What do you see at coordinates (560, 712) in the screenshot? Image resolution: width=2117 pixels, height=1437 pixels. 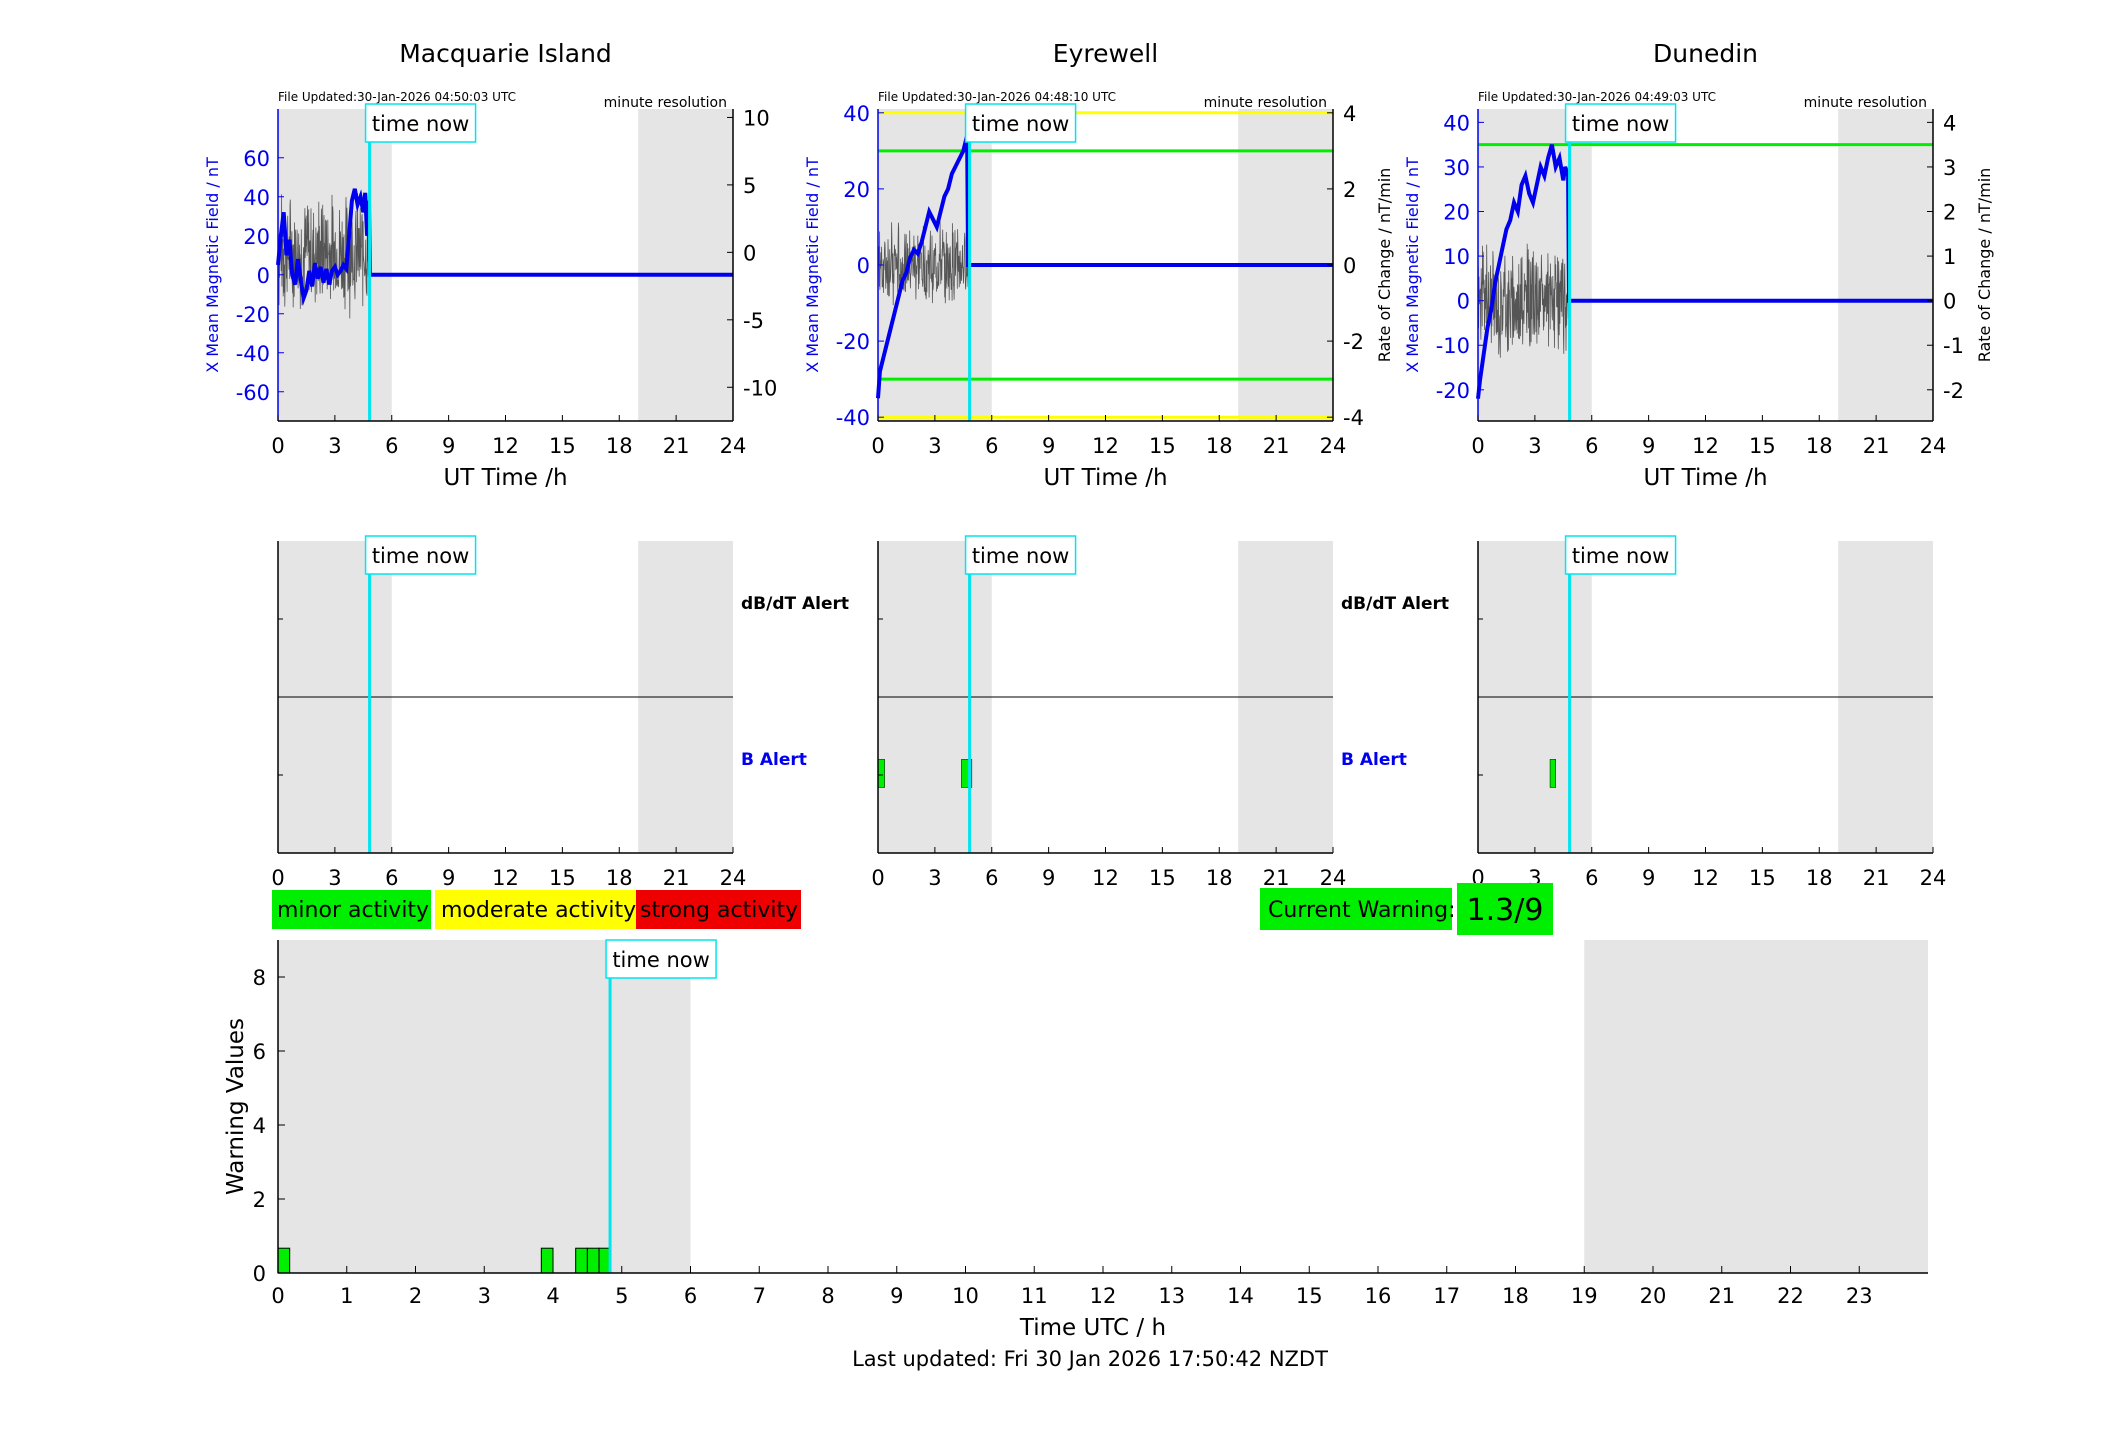 I see `alert-panel-macquarie-island: time now 0 3 6 9 12 15 18 21 24 dB/dT Alert B Alert` at bounding box center [560, 712].